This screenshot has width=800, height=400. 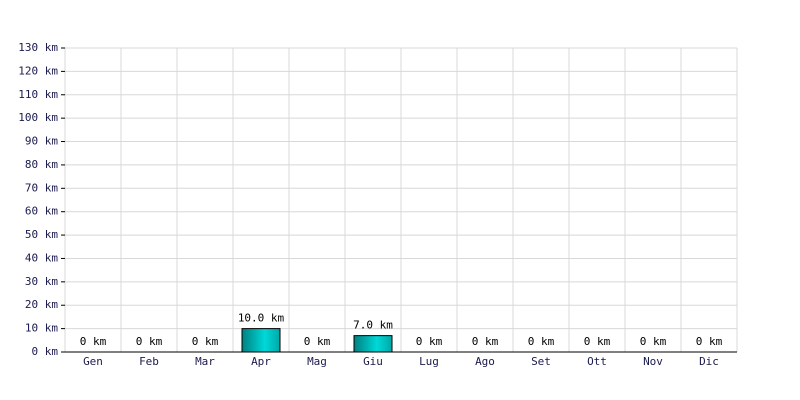 What do you see at coordinates (597, 361) in the screenshot?
I see `x-tick-label: Ott` at bounding box center [597, 361].